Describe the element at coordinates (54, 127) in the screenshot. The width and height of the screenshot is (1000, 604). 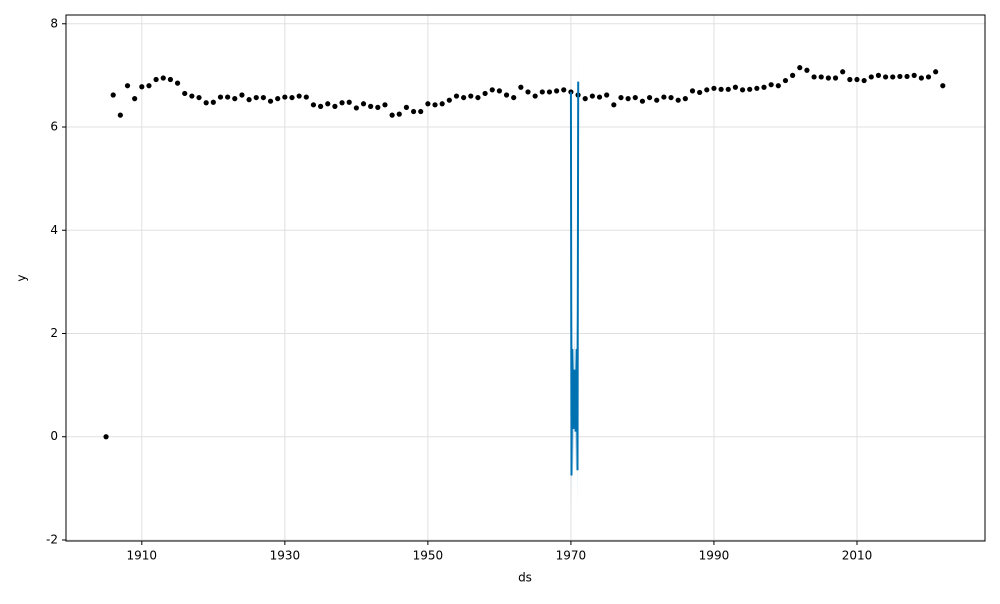
I see `y-tick-label: 6` at that location.